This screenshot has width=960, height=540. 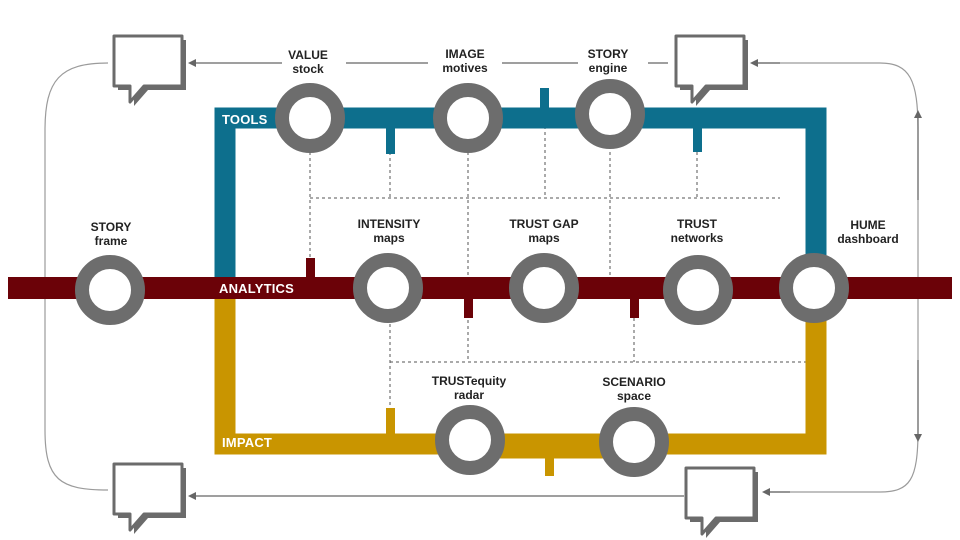 I want to click on station-trust-gap-maps, so click(x=544, y=288).